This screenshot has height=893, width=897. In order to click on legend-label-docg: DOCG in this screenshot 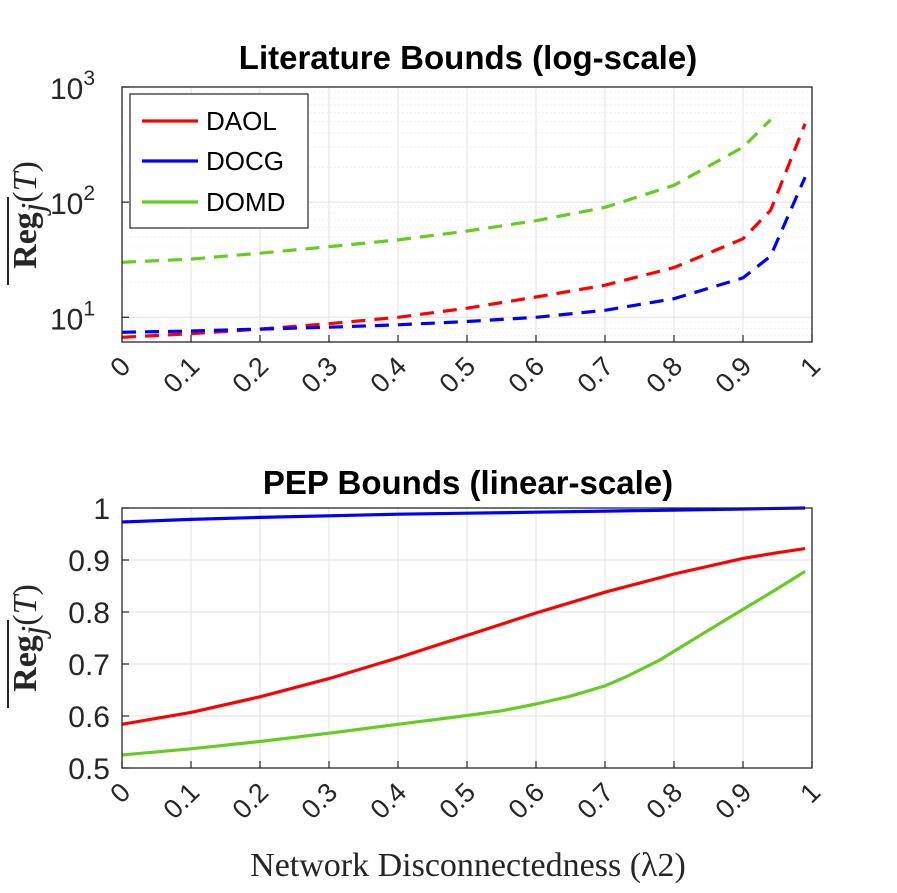, I will do `click(245, 161)`.